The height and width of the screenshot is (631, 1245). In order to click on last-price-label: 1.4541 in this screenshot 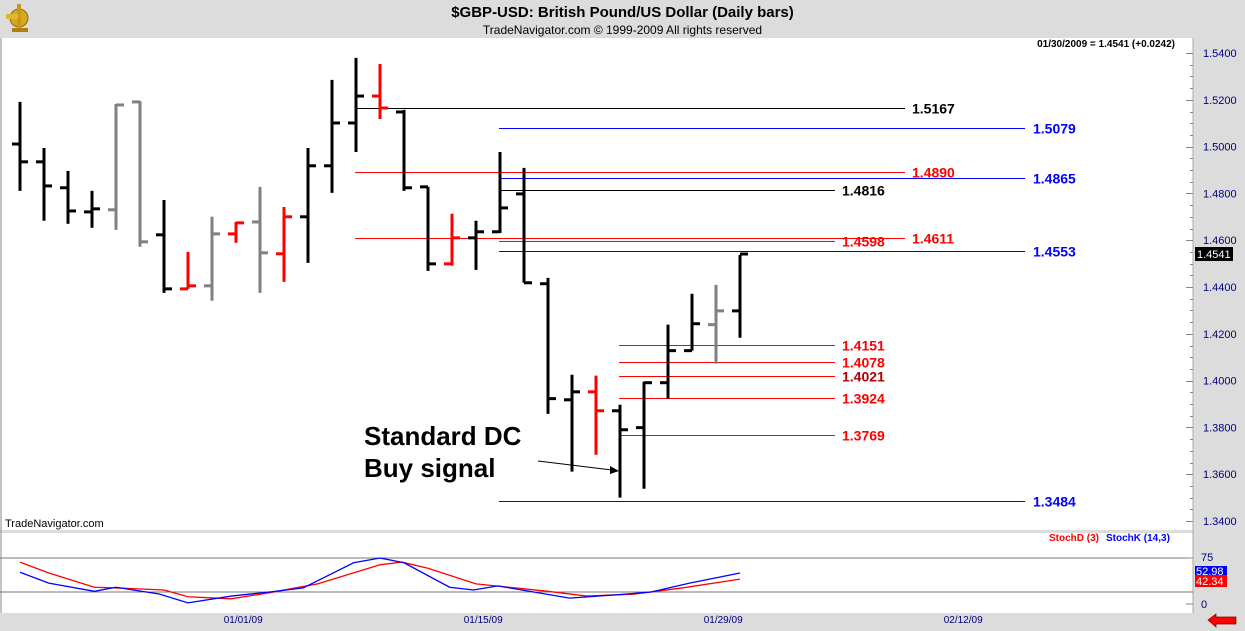, I will do `click(1214, 255)`.